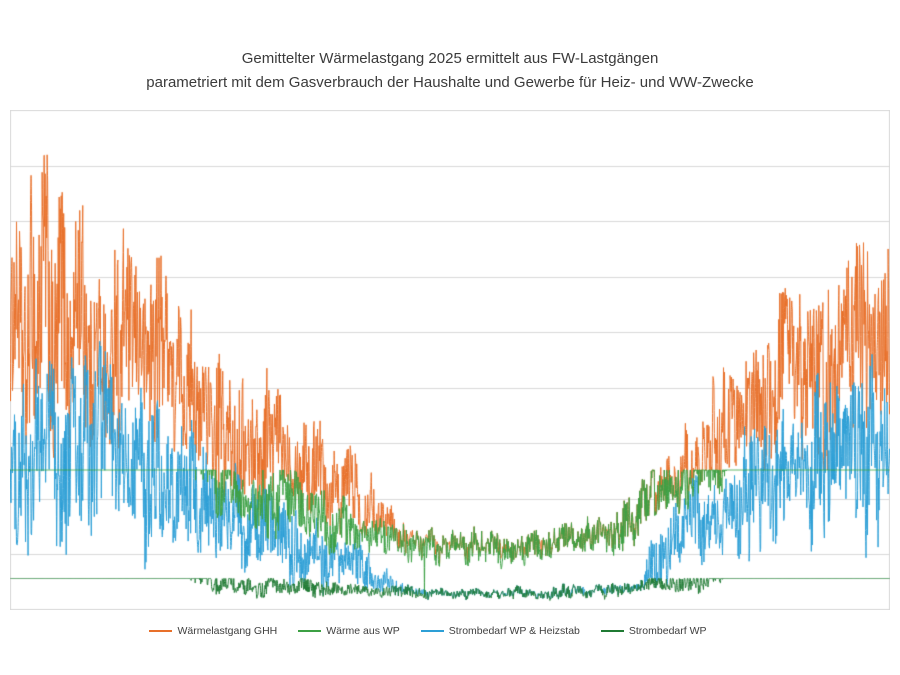  Describe the element at coordinates (667, 631) in the screenshot. I see `legend-label: Strombedarf WP` at that location.